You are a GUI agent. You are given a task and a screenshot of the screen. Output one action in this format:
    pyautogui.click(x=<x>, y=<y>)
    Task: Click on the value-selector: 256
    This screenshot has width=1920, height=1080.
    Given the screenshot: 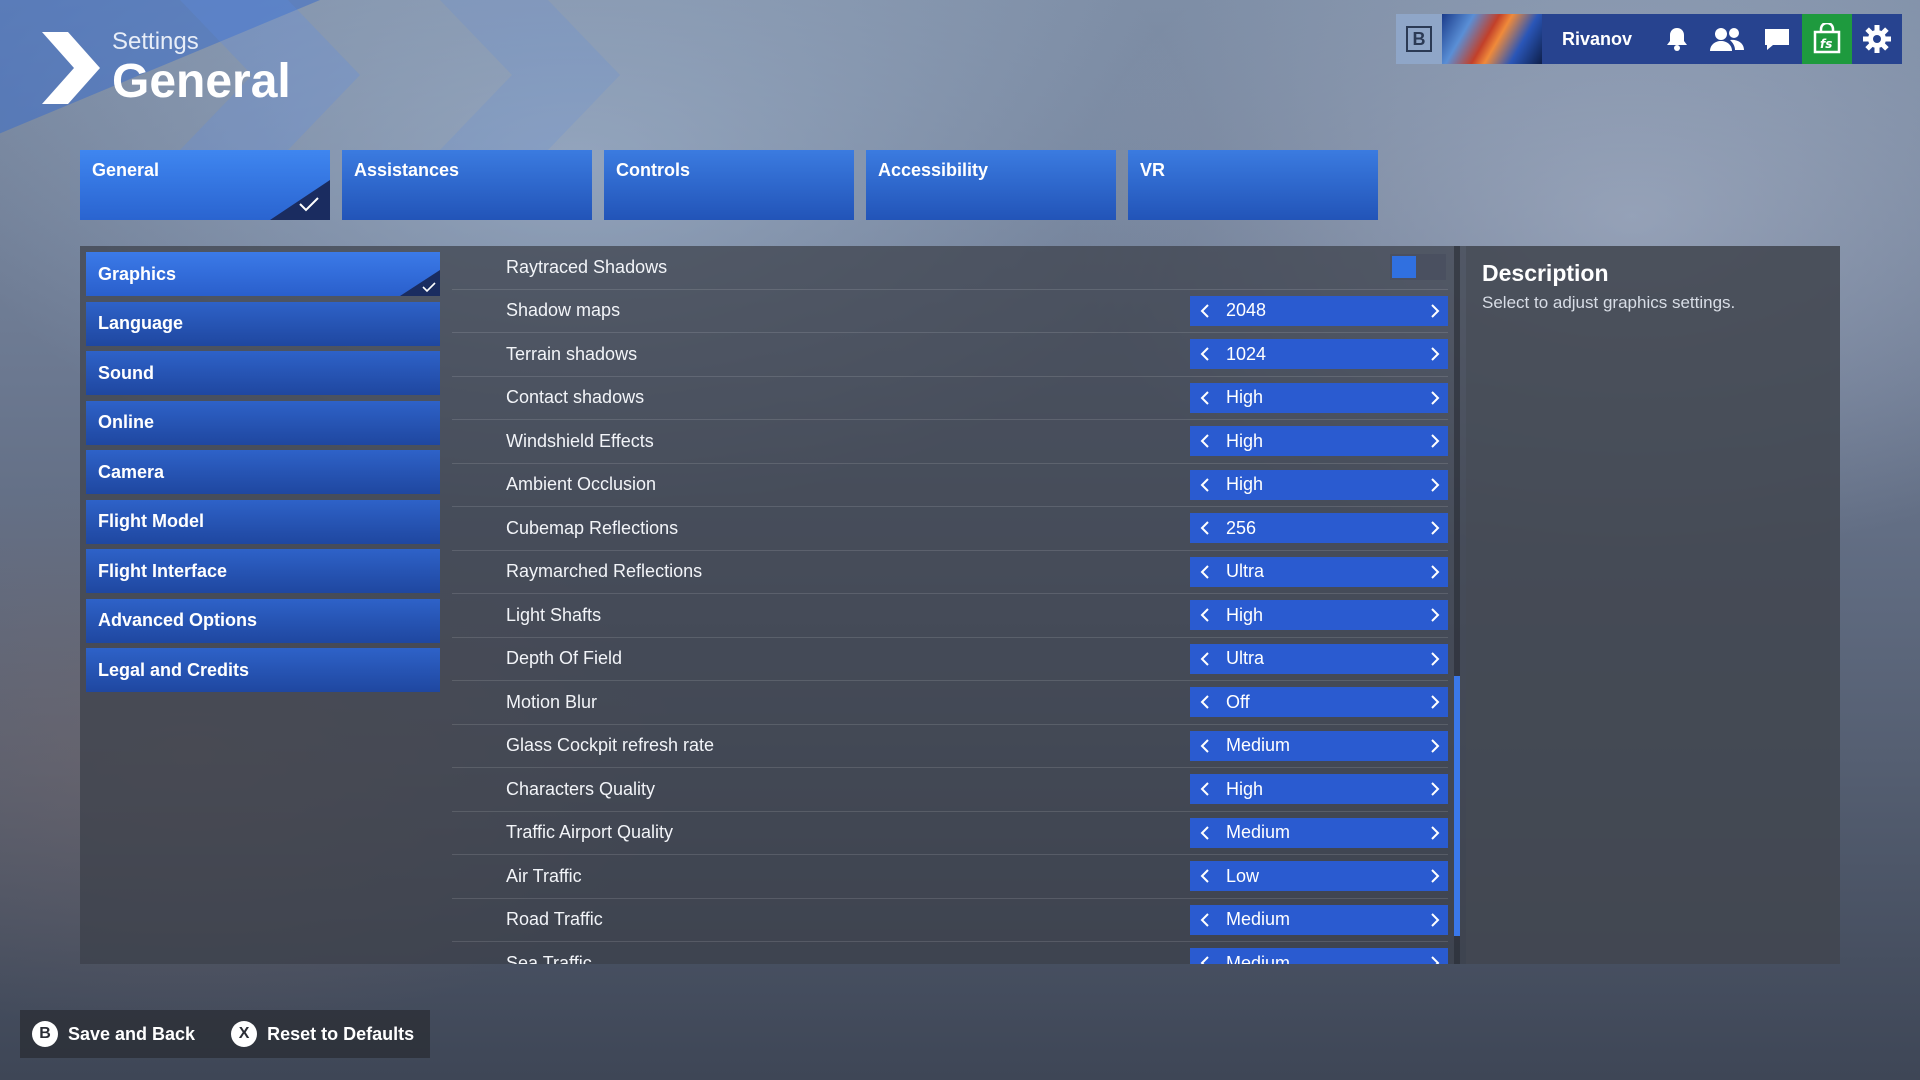 What is the action you would take?
    pyautogui.click(x=1319, y=528)
    